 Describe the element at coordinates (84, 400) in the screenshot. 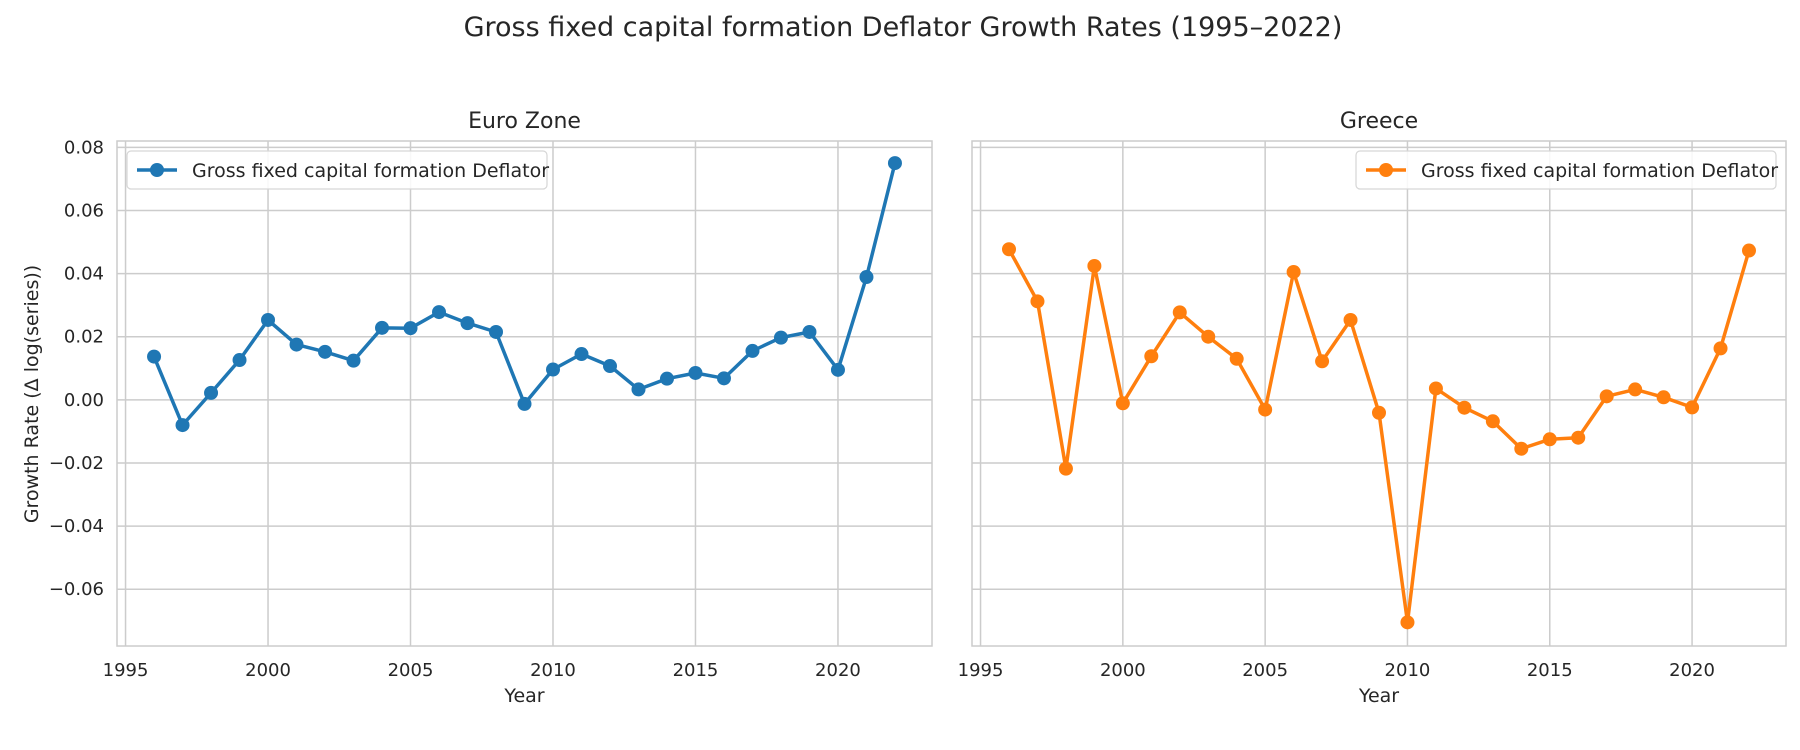

I see `y-tick-label: 0.00` at that location.